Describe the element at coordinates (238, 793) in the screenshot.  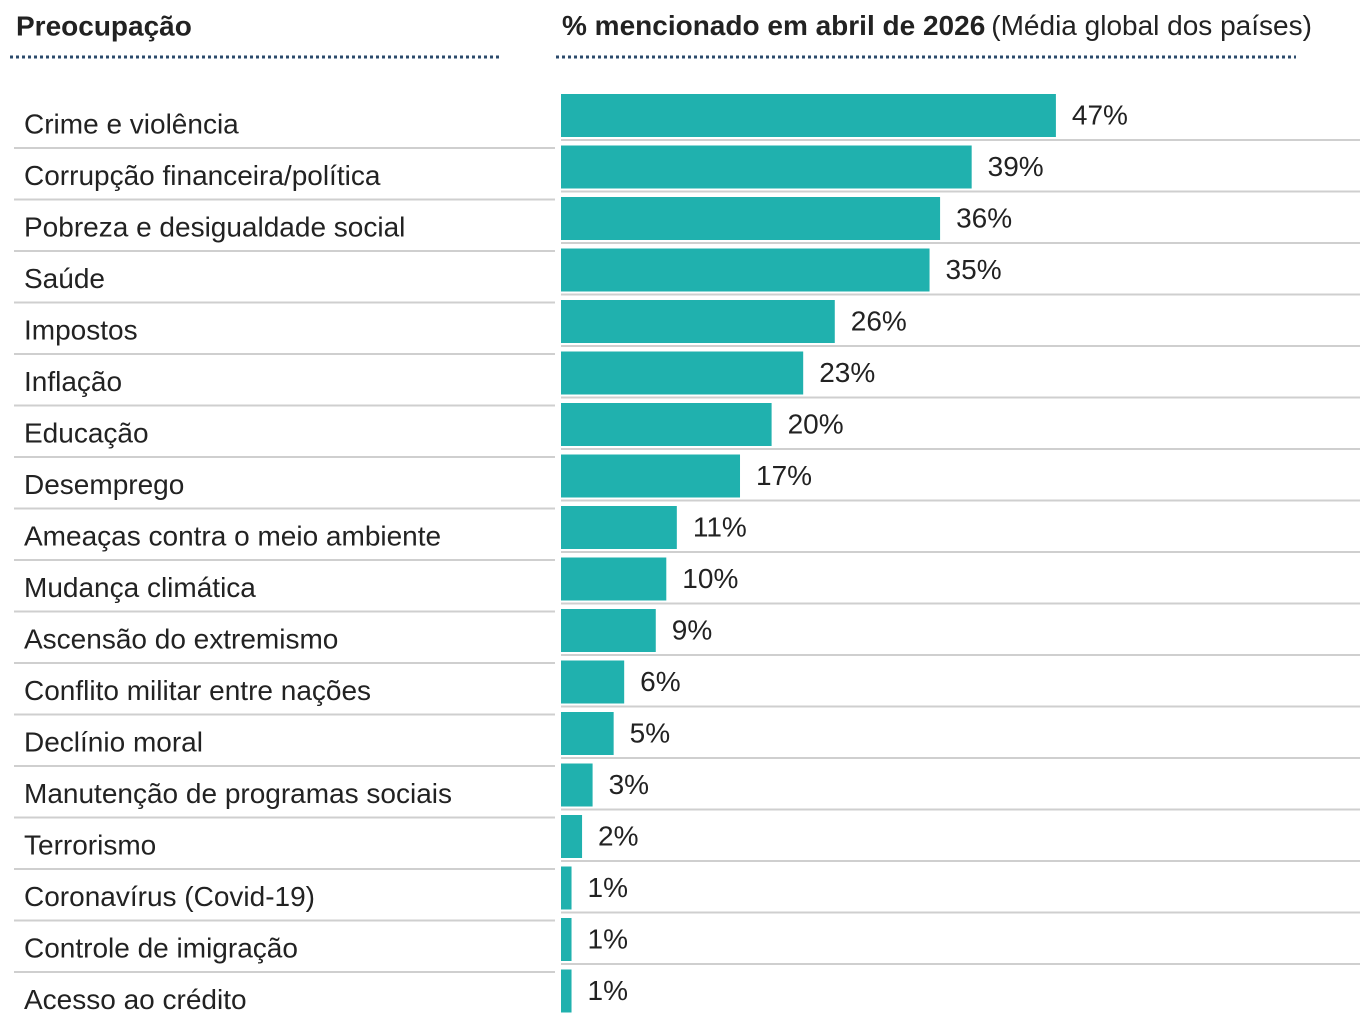
I see `category-label: Manutenção de programas sociais` at that location.